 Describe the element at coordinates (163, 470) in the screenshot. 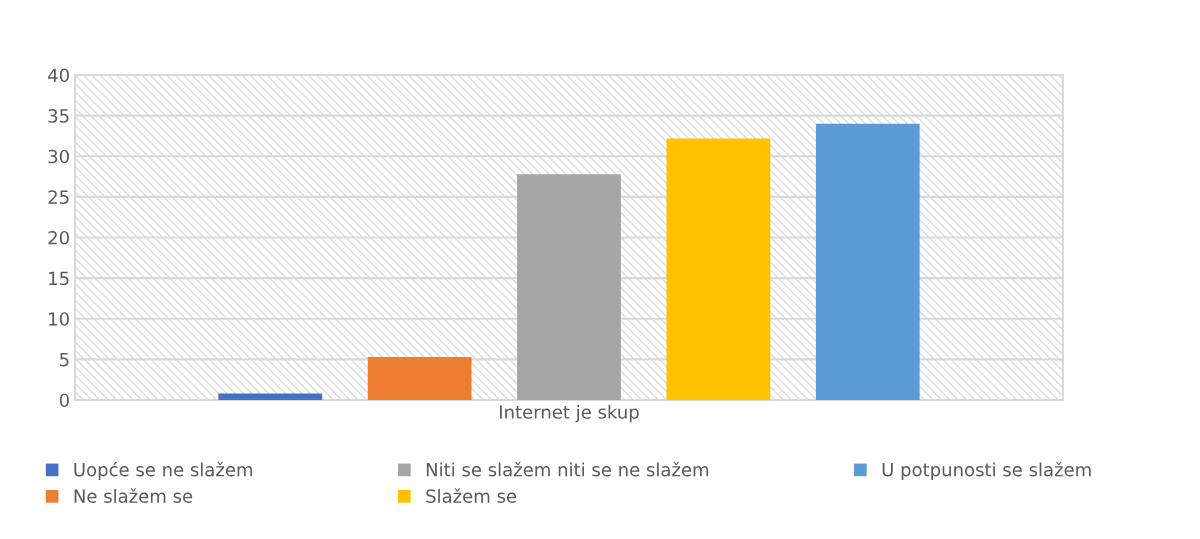

I see `legend-label: Uopće se ne slažem` at that location.